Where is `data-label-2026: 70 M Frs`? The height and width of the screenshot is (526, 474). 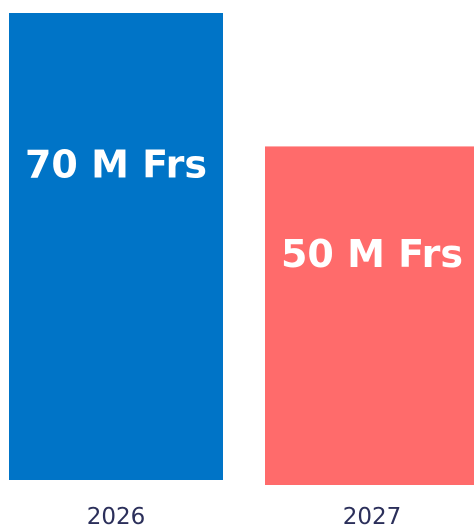
data-label-2026: 70 M Frs is located at coordinates (116, 165).